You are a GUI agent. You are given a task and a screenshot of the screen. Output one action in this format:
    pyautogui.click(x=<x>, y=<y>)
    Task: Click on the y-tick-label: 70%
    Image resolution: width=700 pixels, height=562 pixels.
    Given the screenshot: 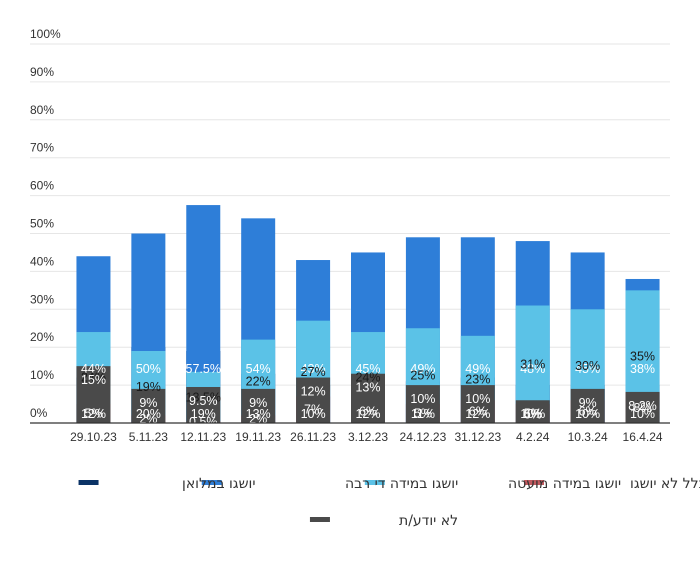 What is the action you would take?
    pyautogui.click(x=42, y=148)
    